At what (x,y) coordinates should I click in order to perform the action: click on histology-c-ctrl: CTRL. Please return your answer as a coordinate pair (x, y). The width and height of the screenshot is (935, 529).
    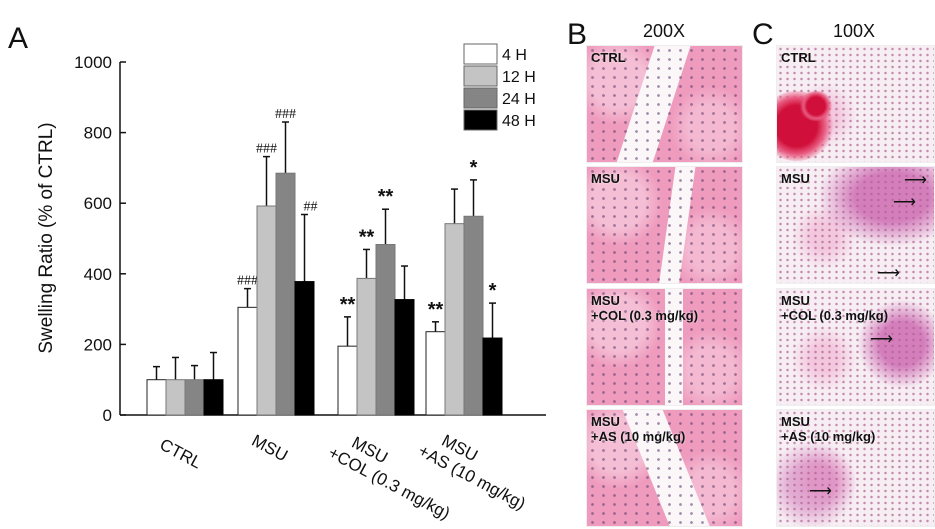
    Looking at the image, I should click on (855, 104).